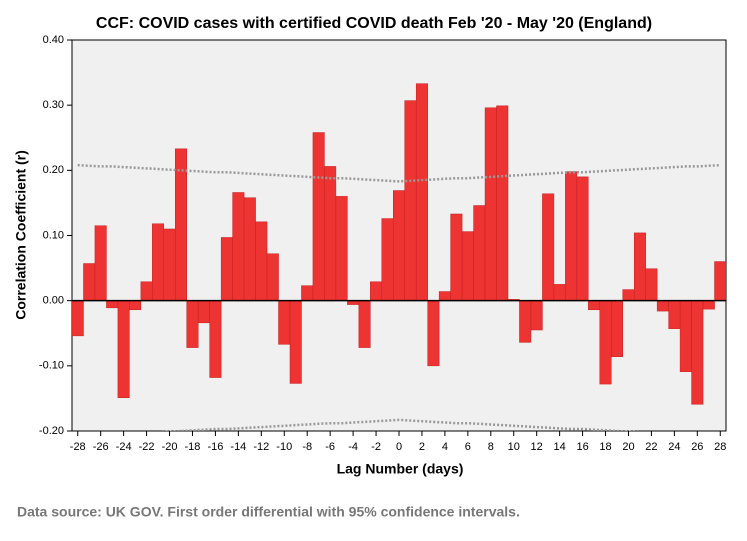 Image resolution: width=747 pixels, height=541 pixels. What do you see at coordinates (468, 447) in the screenshot?
I see `x-tick-label: 6` at bounding box center [468, 447].